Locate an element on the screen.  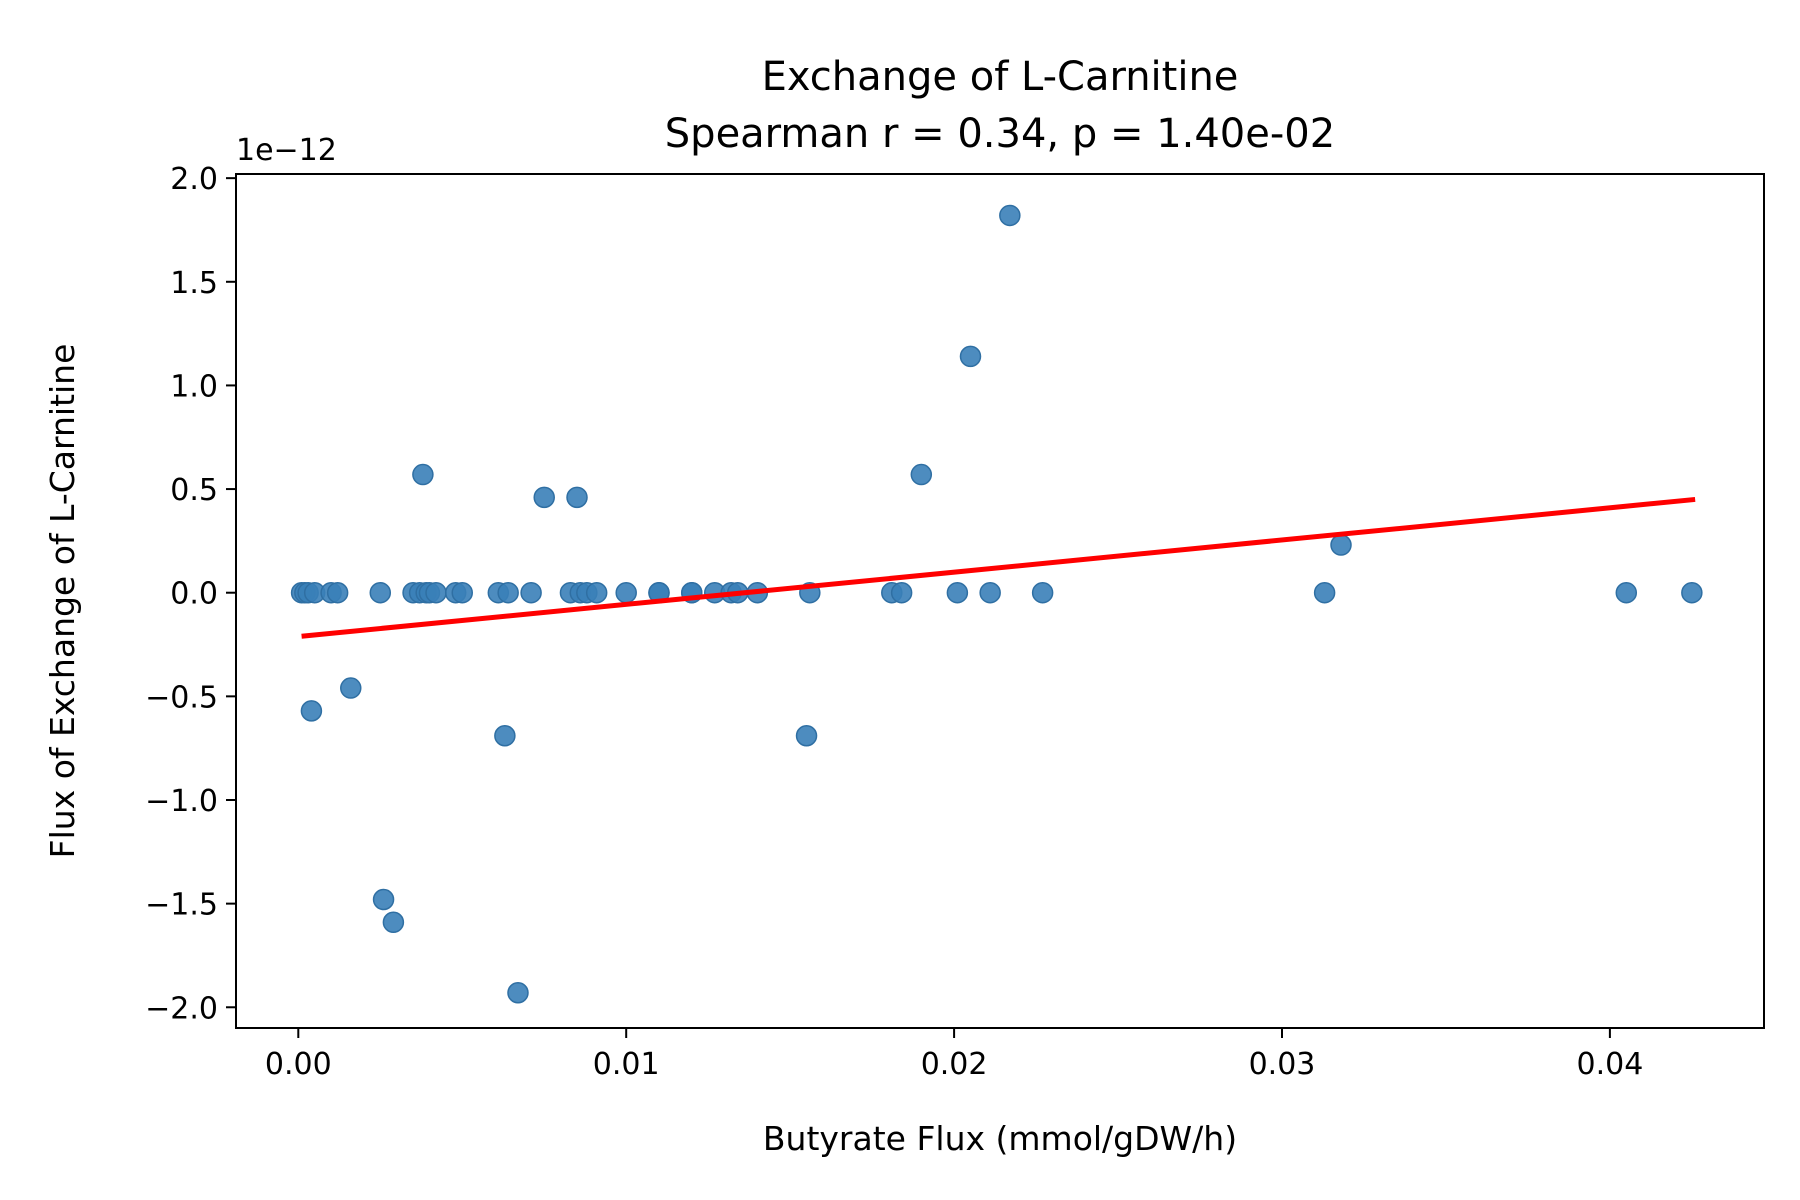
x-tick-label: 0.03 is located at coordinates (1282, 1064).